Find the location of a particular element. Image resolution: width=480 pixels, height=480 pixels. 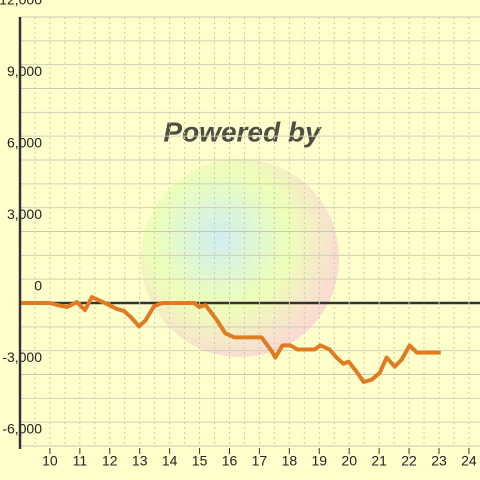

watermark: Powered by is located at coordinates (242, 131).